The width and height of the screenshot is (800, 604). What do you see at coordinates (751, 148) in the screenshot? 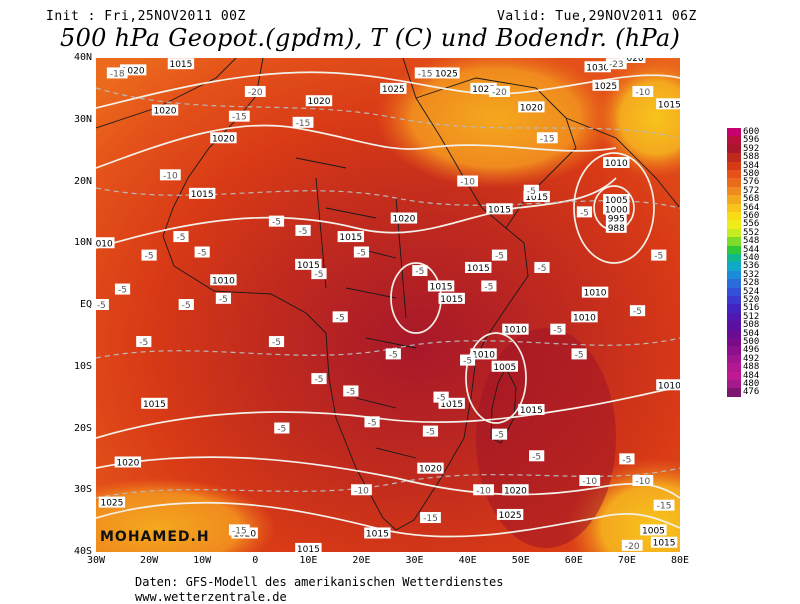
I see `legend-label: 592` at bounding box center [751, 148].